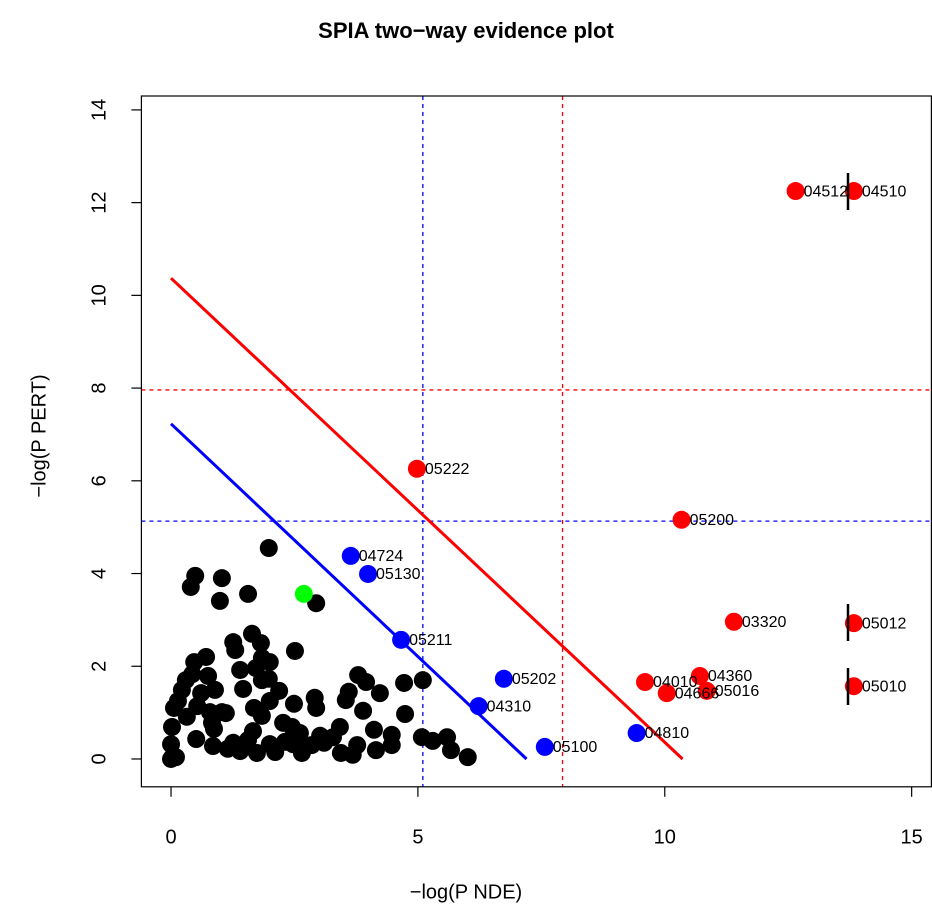 The image size is (932, 919). What do you see at coordinates (99, 203) in the screenshot?
I see `y-tick-label: 12` at bounding box center [99, 203].